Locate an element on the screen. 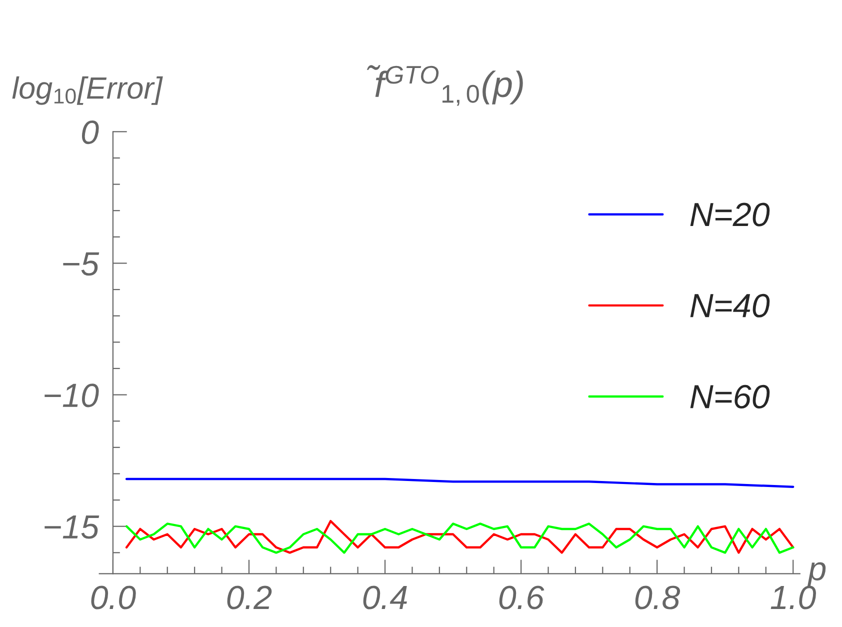 The image size is (842, 627). y-axis-title: log$_{10}$[Error] is located at coordinates (87, 90).